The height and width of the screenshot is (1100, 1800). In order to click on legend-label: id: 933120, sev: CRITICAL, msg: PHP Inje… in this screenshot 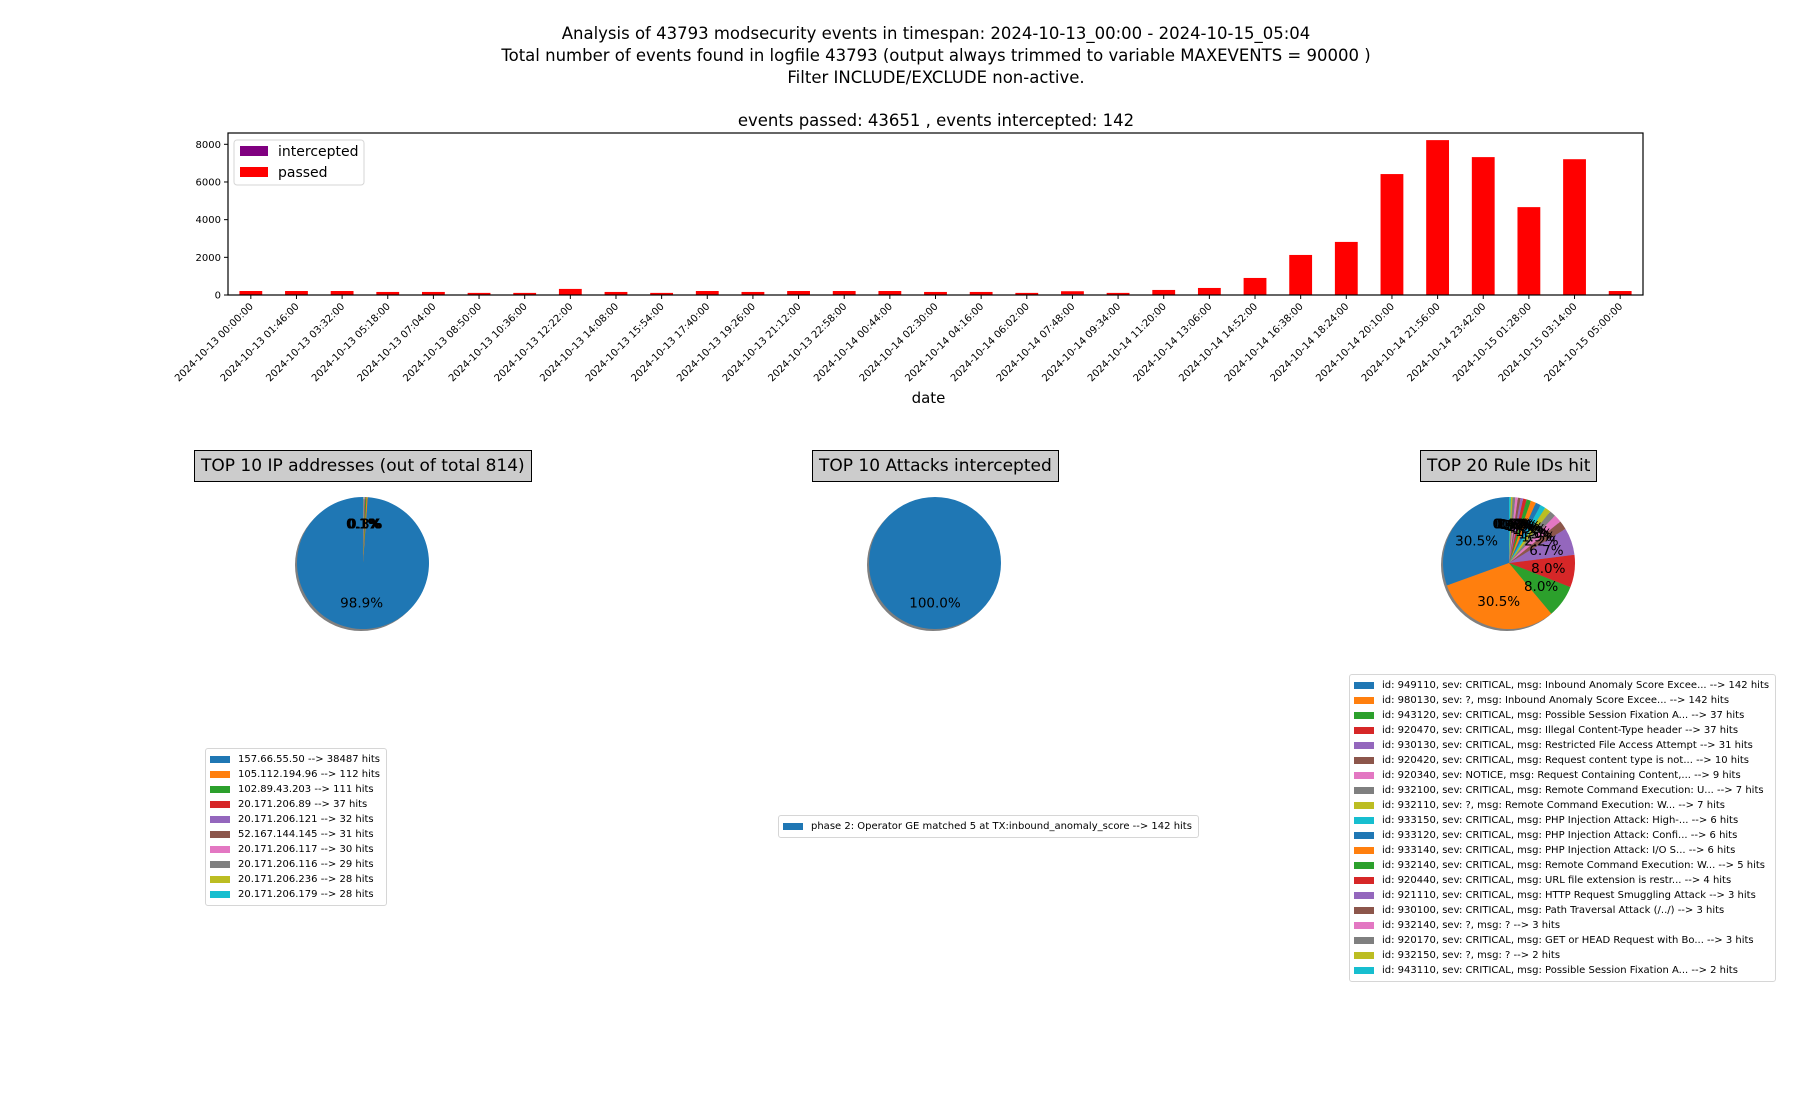, I will do `click(1560, 835)`.